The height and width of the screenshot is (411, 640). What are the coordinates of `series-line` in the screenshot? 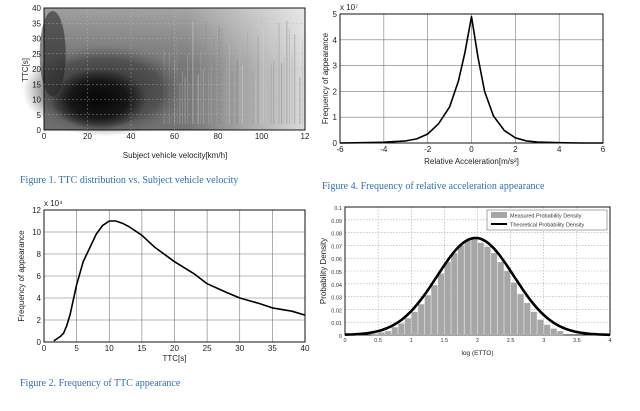 It's located at (471, 79).